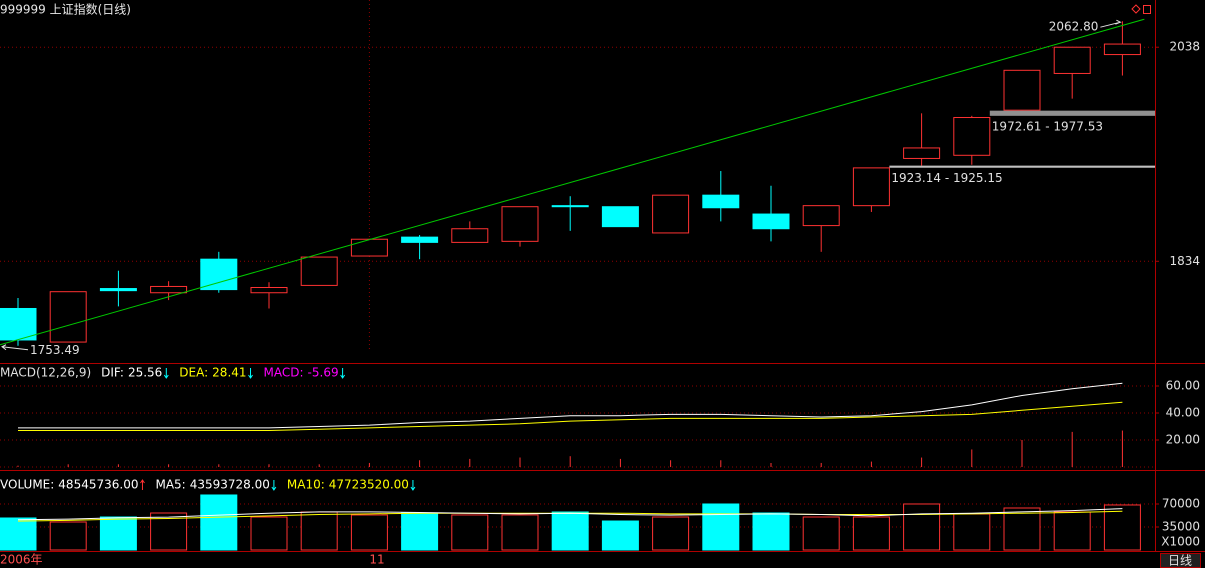 The width and height of the screenshot is (1205, 568). I want to click on y-tick-label: 40.00, so click(1183, 413).